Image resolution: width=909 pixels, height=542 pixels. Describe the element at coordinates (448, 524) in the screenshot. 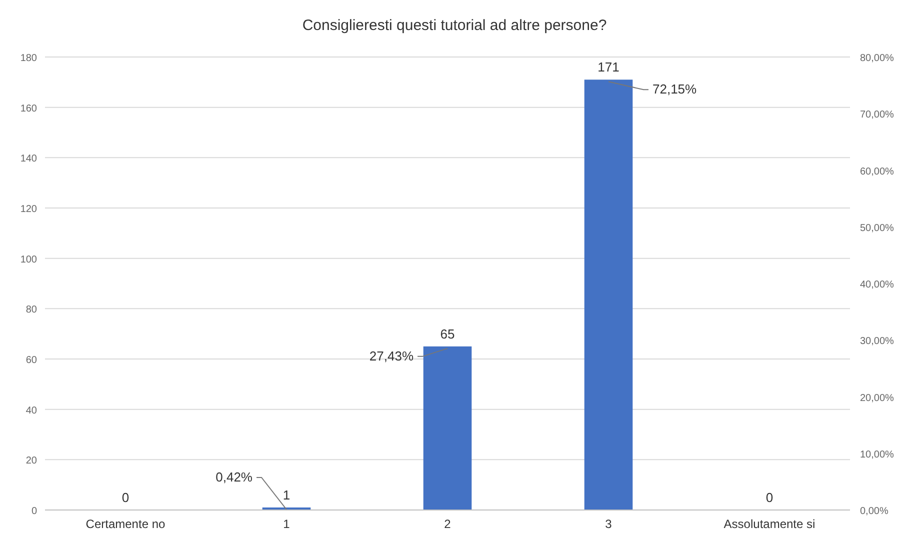

I see `x-tick-label: 2` at that location.